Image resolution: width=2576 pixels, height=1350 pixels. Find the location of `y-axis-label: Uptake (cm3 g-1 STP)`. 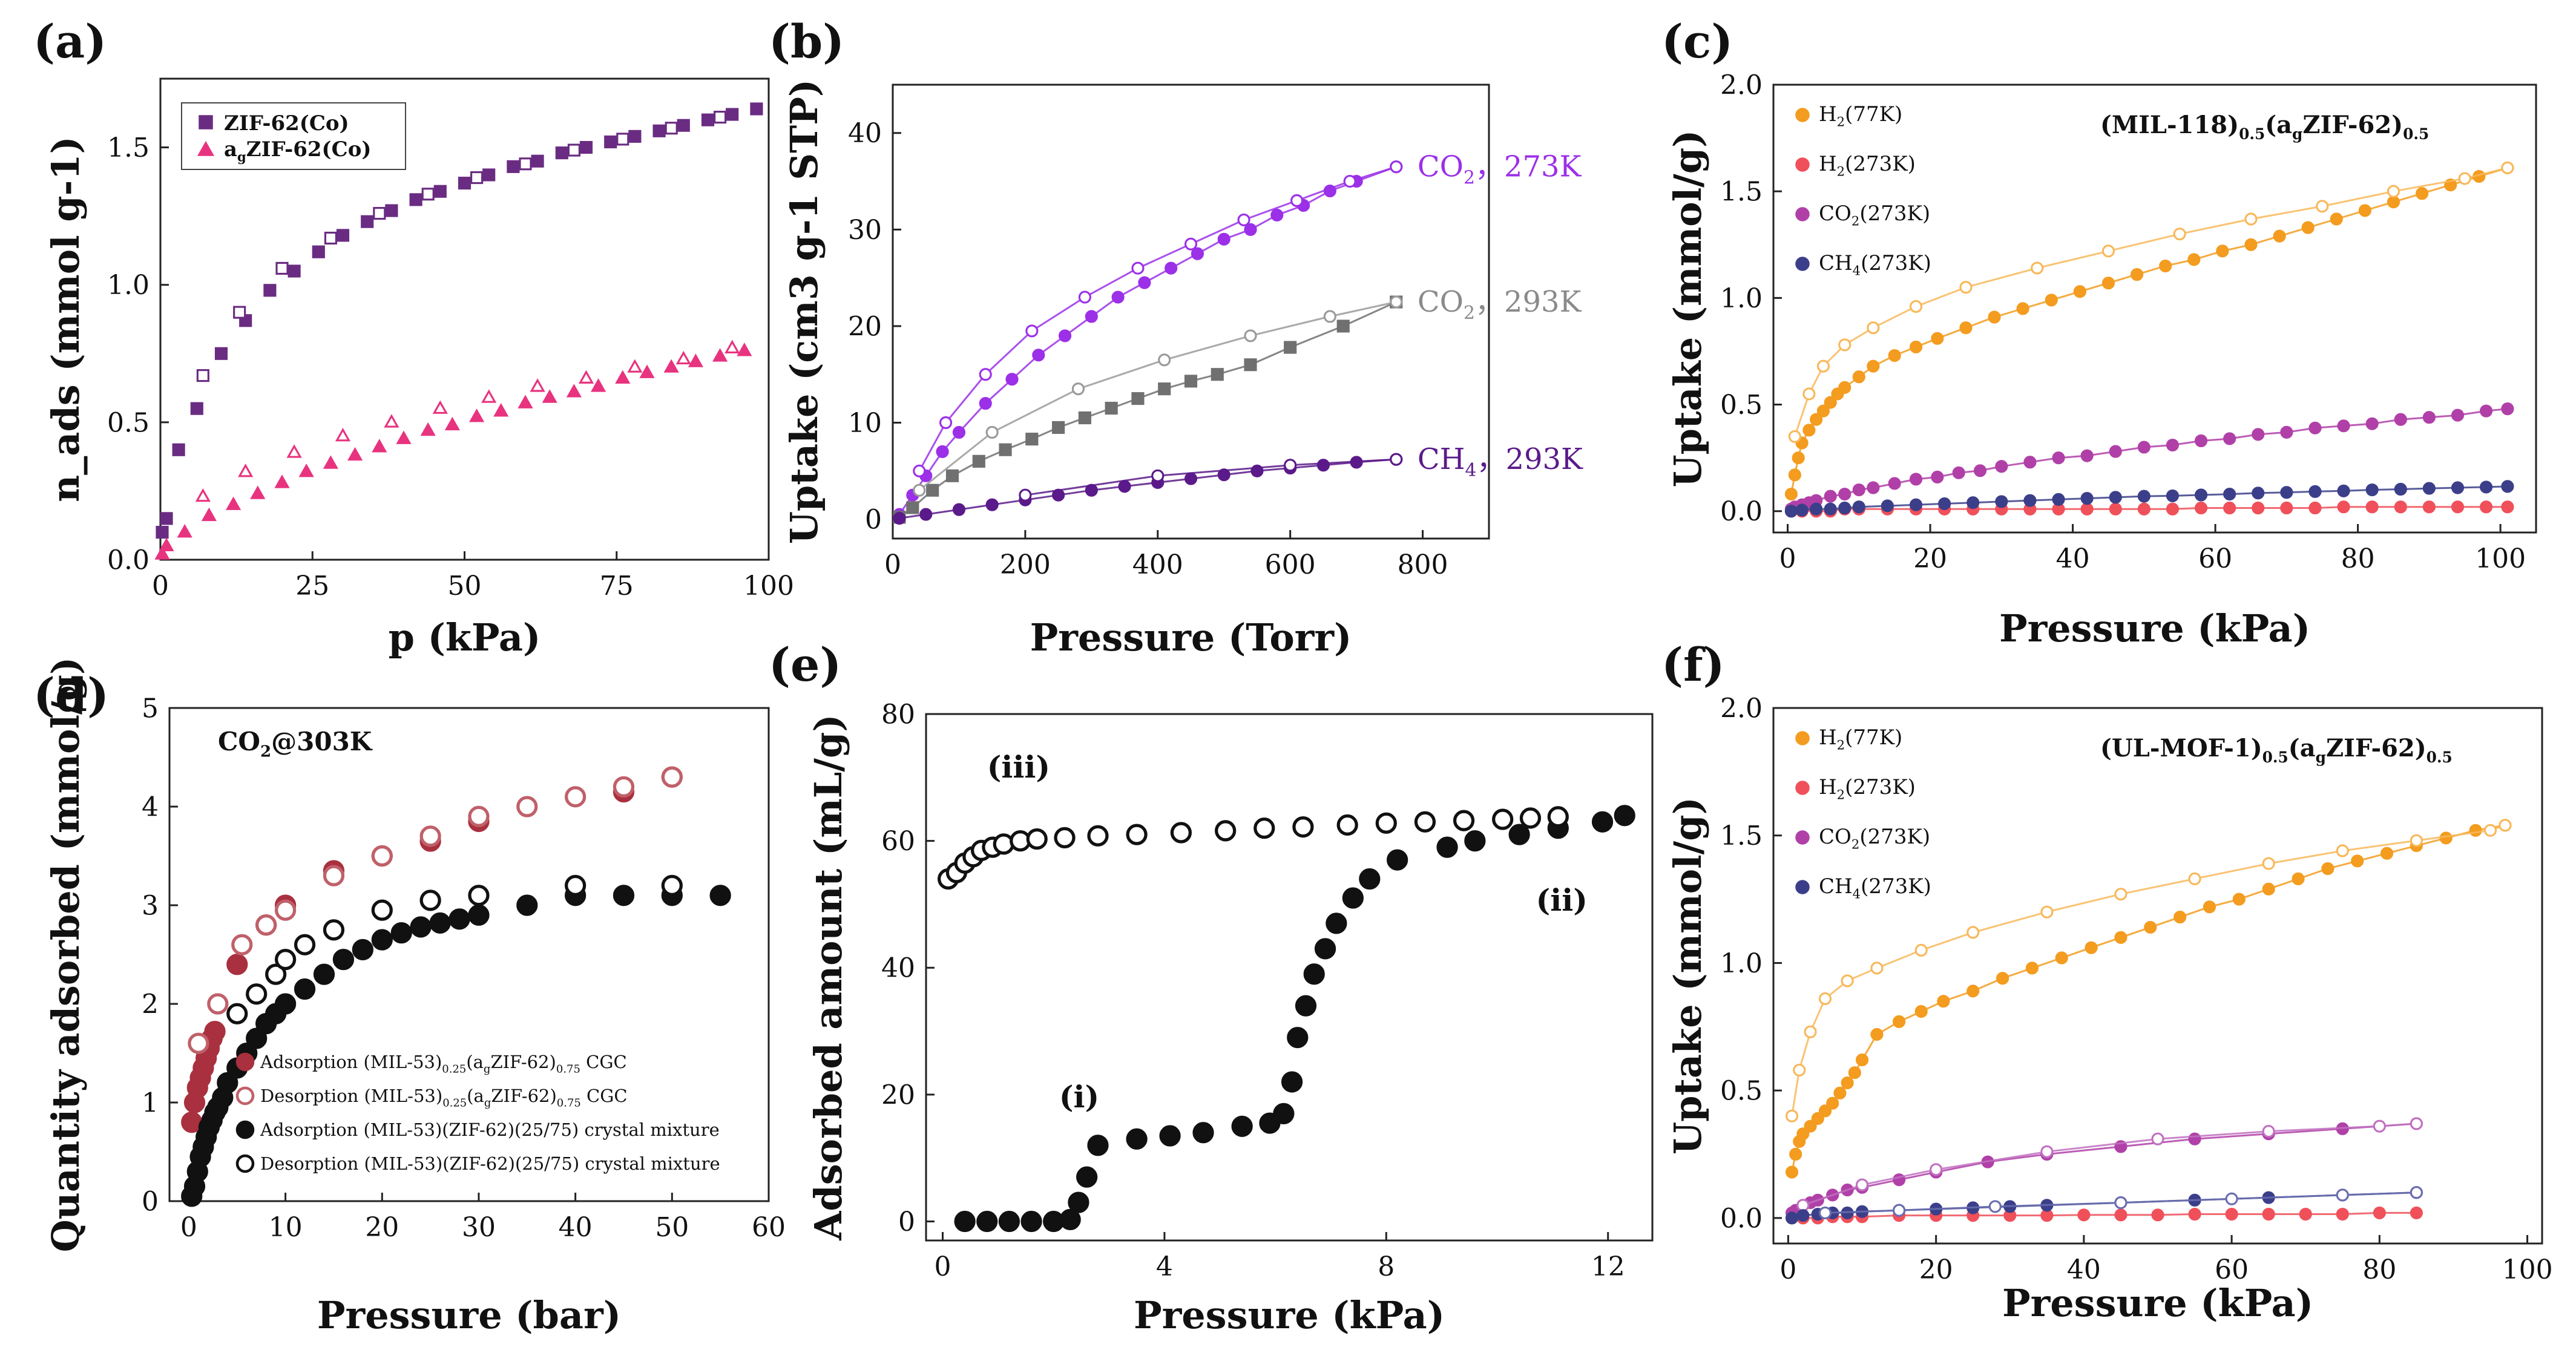

y-axis-label: Uptake (cm3 g-1 STP) is located at coordinates (804, 311).